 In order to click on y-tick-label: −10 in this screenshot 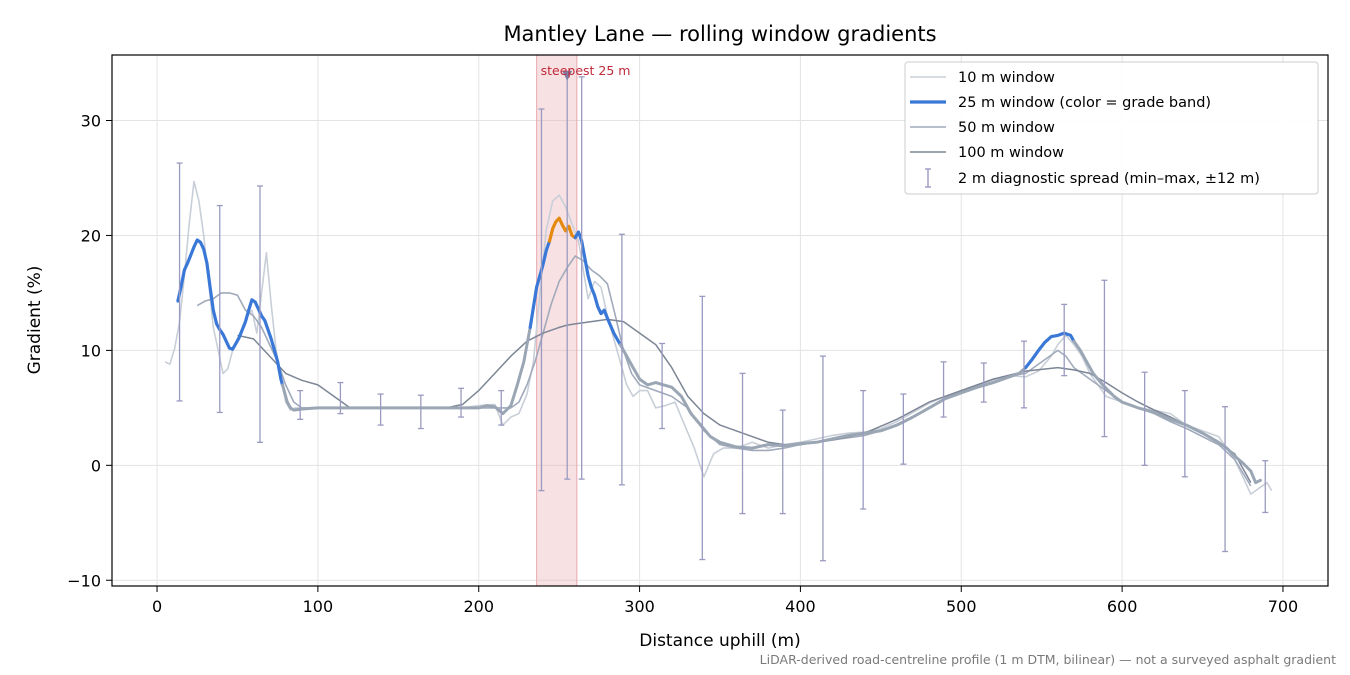, I will do `click(84, 580)`.